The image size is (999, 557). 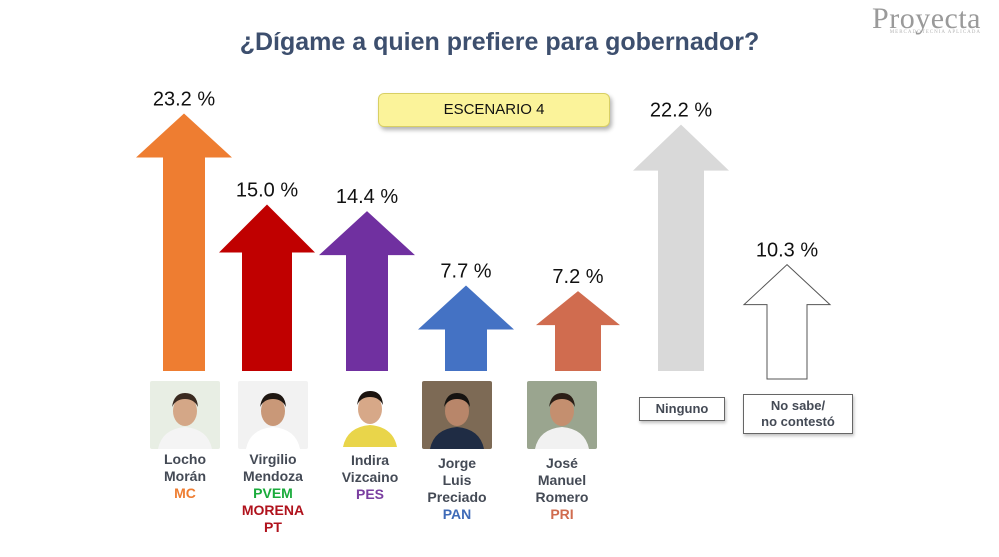 What do you see at coordinates (562, 480) in the screenshot?
I see `candidate-name-line: Manuel` at bounding box center [562, 480].